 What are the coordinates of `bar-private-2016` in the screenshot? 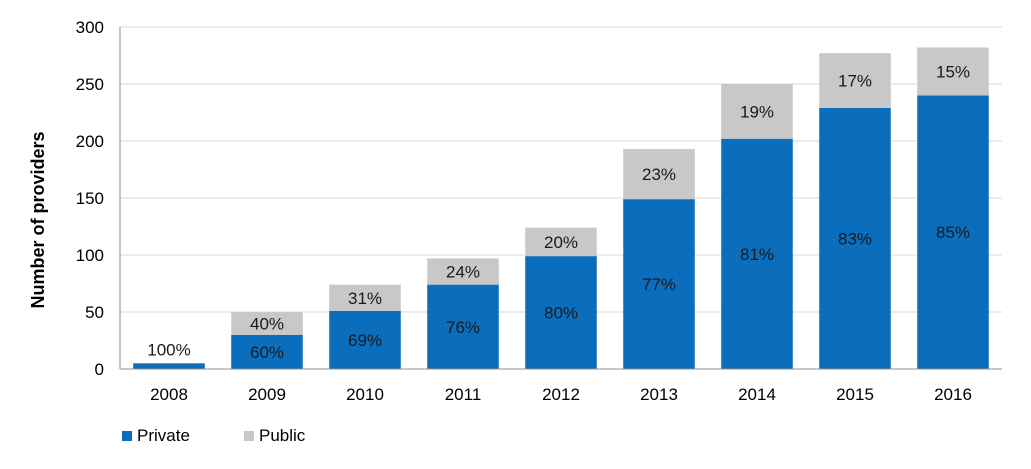 It's located at (953, 232).